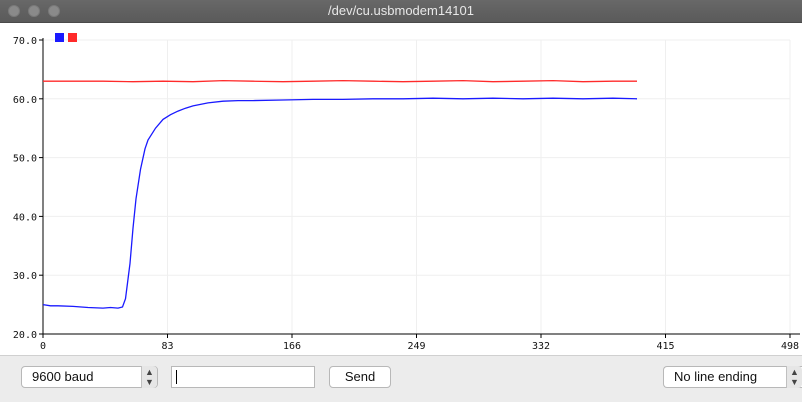 This screenshot has width=802, height=402. Describe the element at coordinates (243, 377) in the screenshot. I see `serial-input-field` at that location.